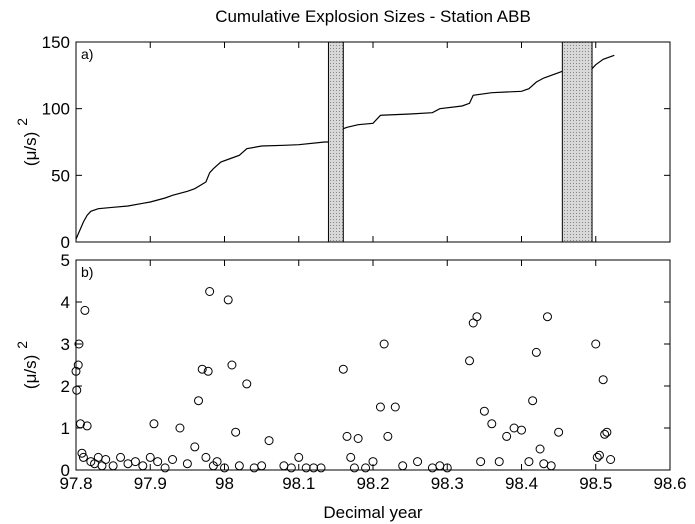 This screenshot has width=695, height=524. I want to click on y-axis-label-exponent: 2, so click(22, 345).